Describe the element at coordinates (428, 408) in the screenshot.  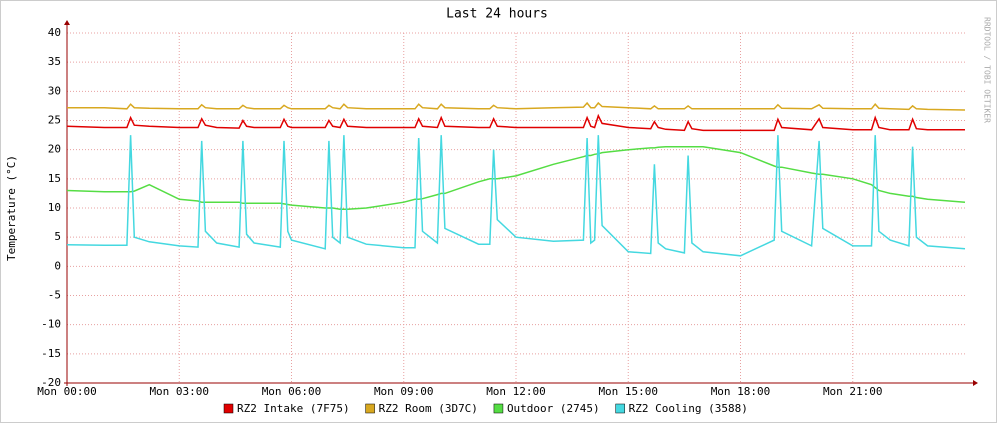
I see `legend-label: RZ2 Room (3D7C)` at that location.